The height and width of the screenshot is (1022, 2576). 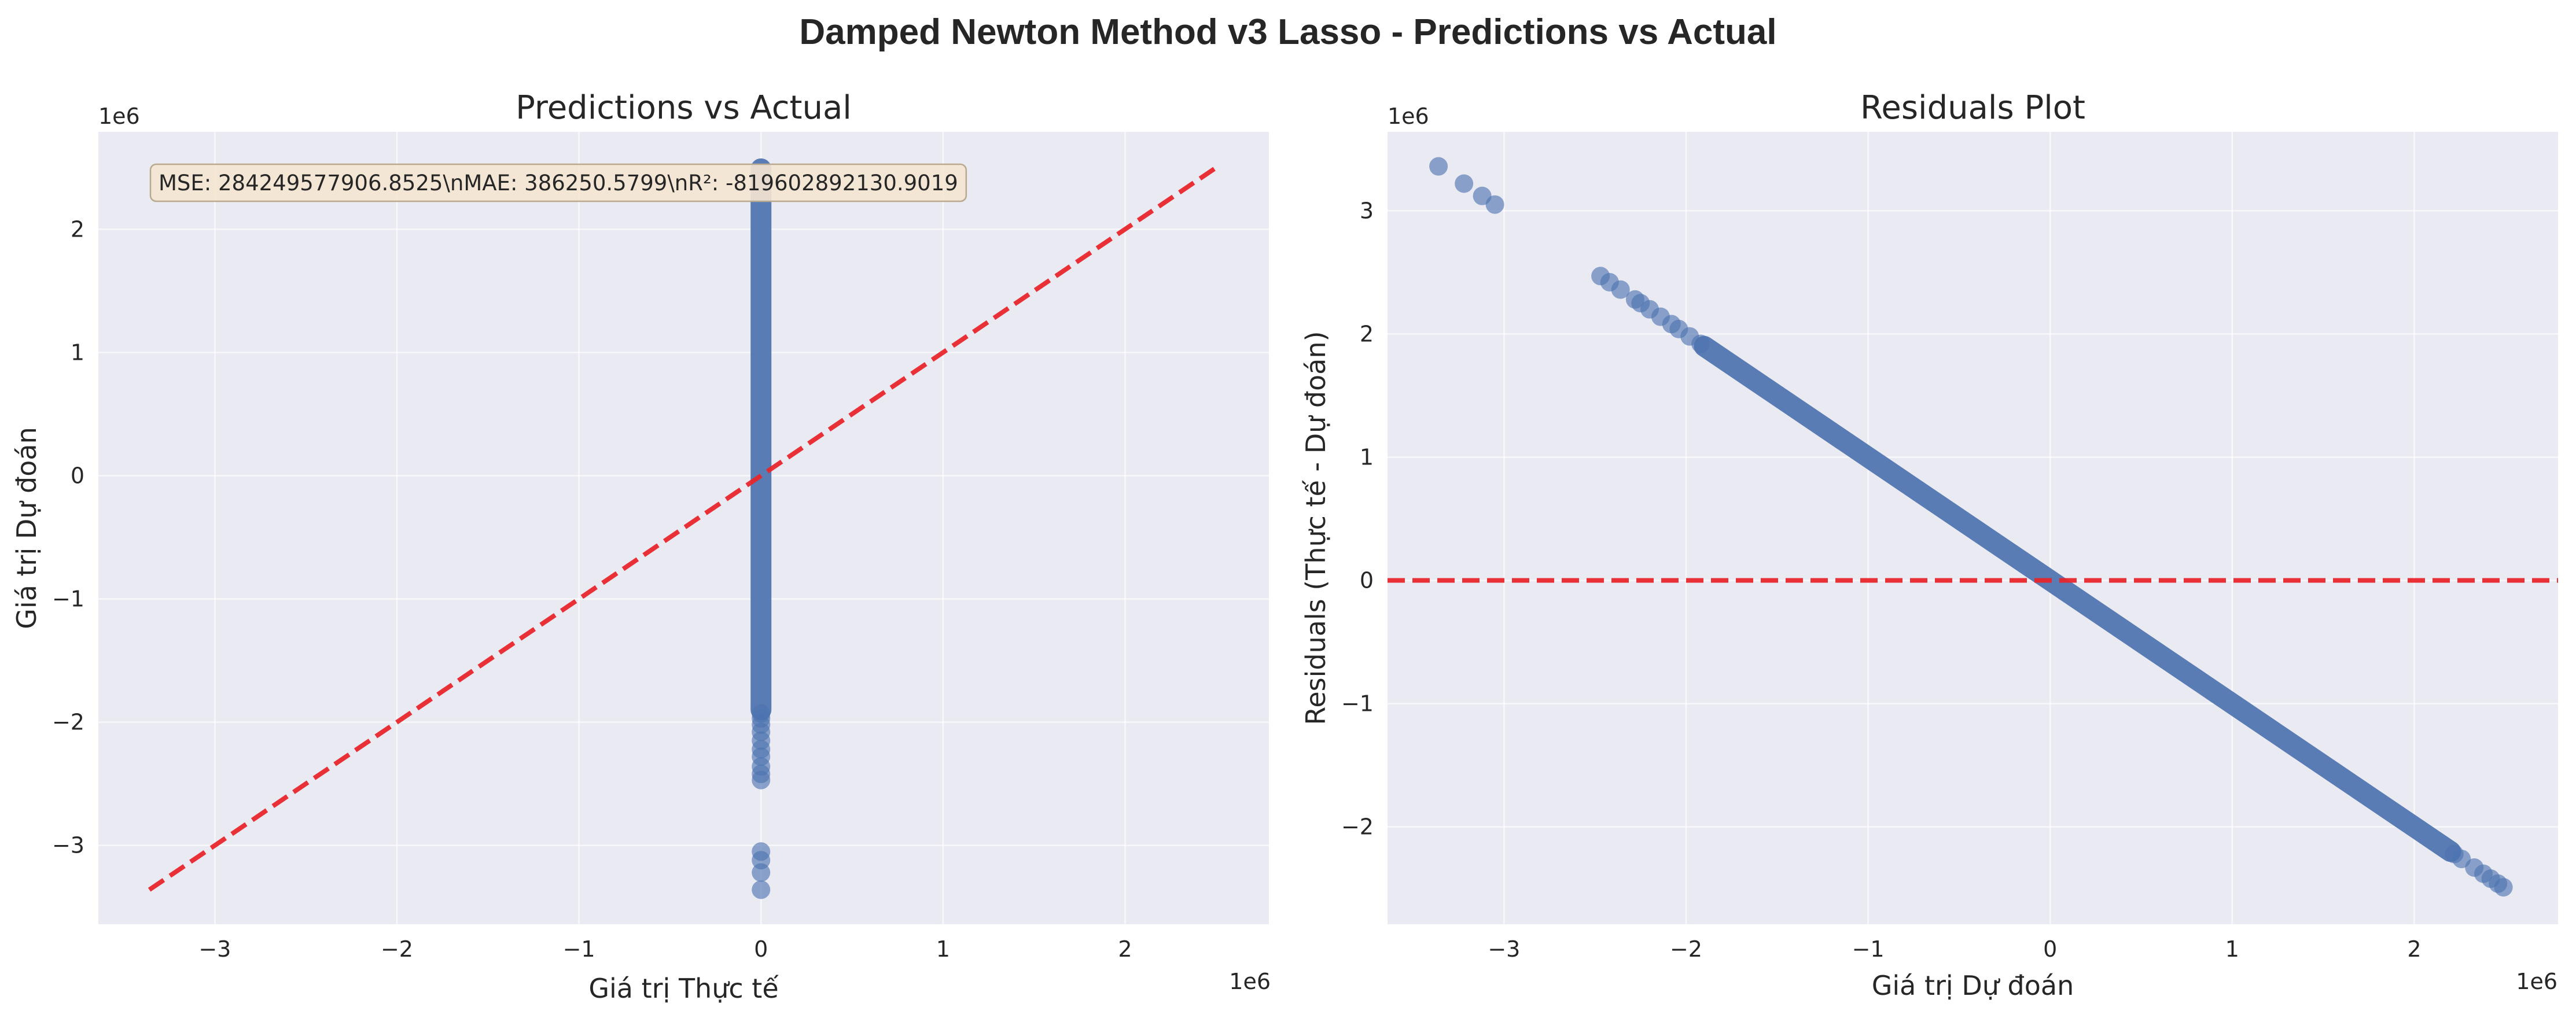 What do you see at coordinates (1973, 985) in the screenshot?
I see `x-axis-label: Giá trị Dự đoán` at bounding box center [1973, 985].